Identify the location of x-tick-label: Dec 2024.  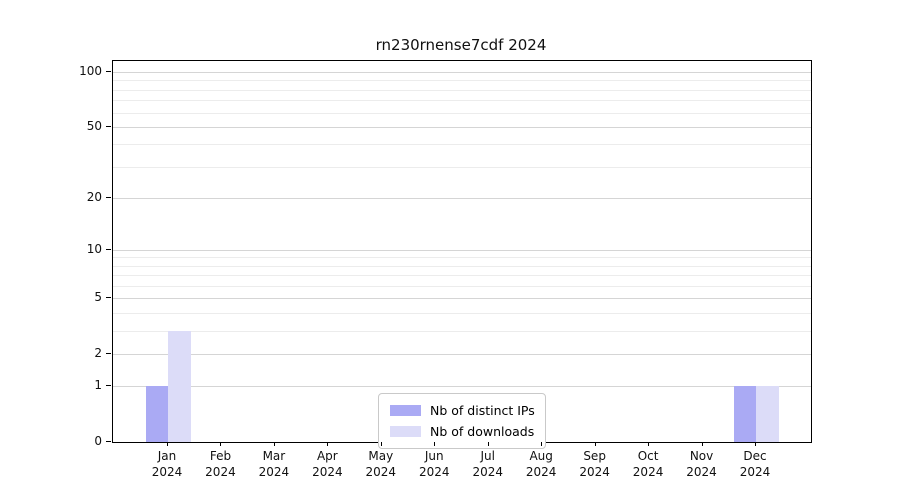
(755, 464).